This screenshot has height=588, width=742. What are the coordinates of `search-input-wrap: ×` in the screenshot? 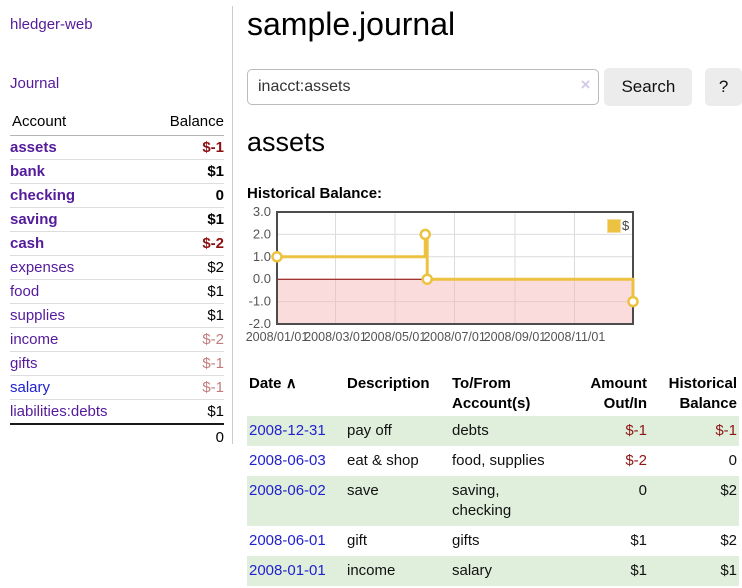 It's located at (423, 87).